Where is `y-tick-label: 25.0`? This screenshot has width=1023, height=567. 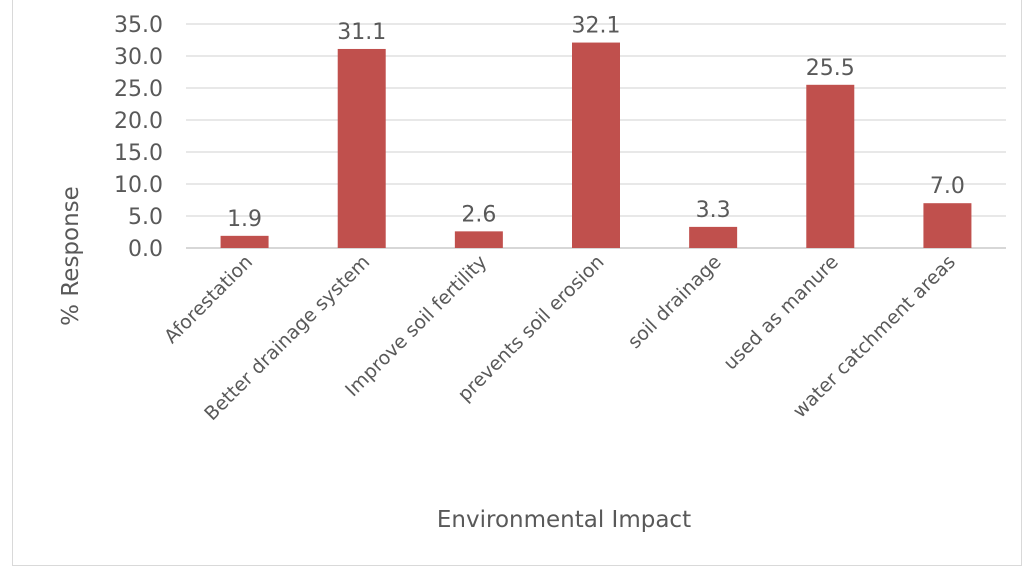
y-tick-label: 25.0 is located at coordinates (138, 89).